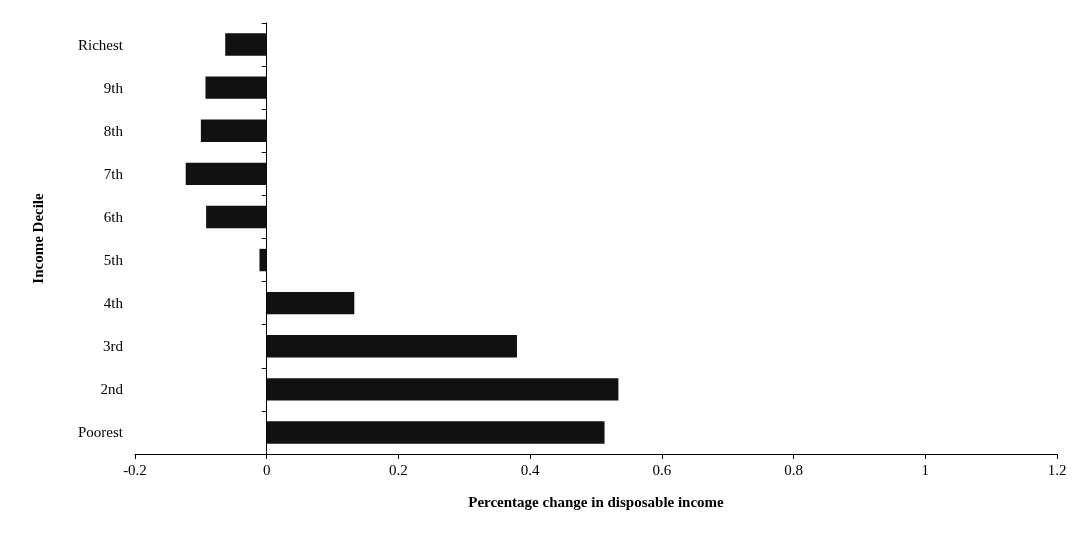  Describe the element at coordinates (135, 469) in the screenshot. I see `x-tick-label: -0.2` at that location.